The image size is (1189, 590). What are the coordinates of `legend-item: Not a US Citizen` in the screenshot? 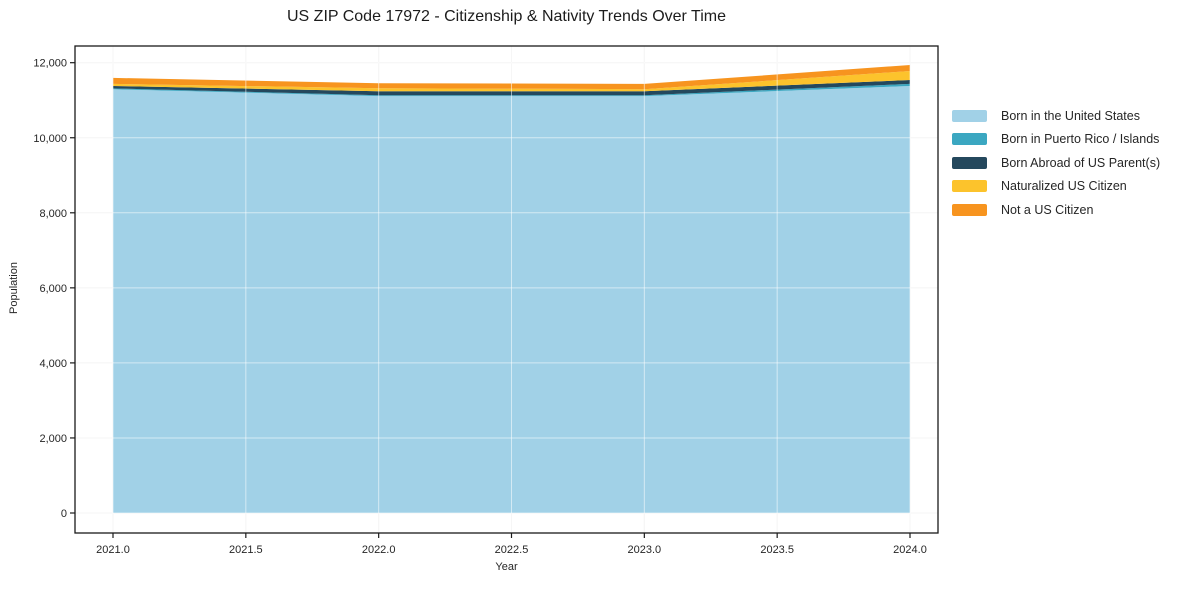 It's located at (1056, 210).